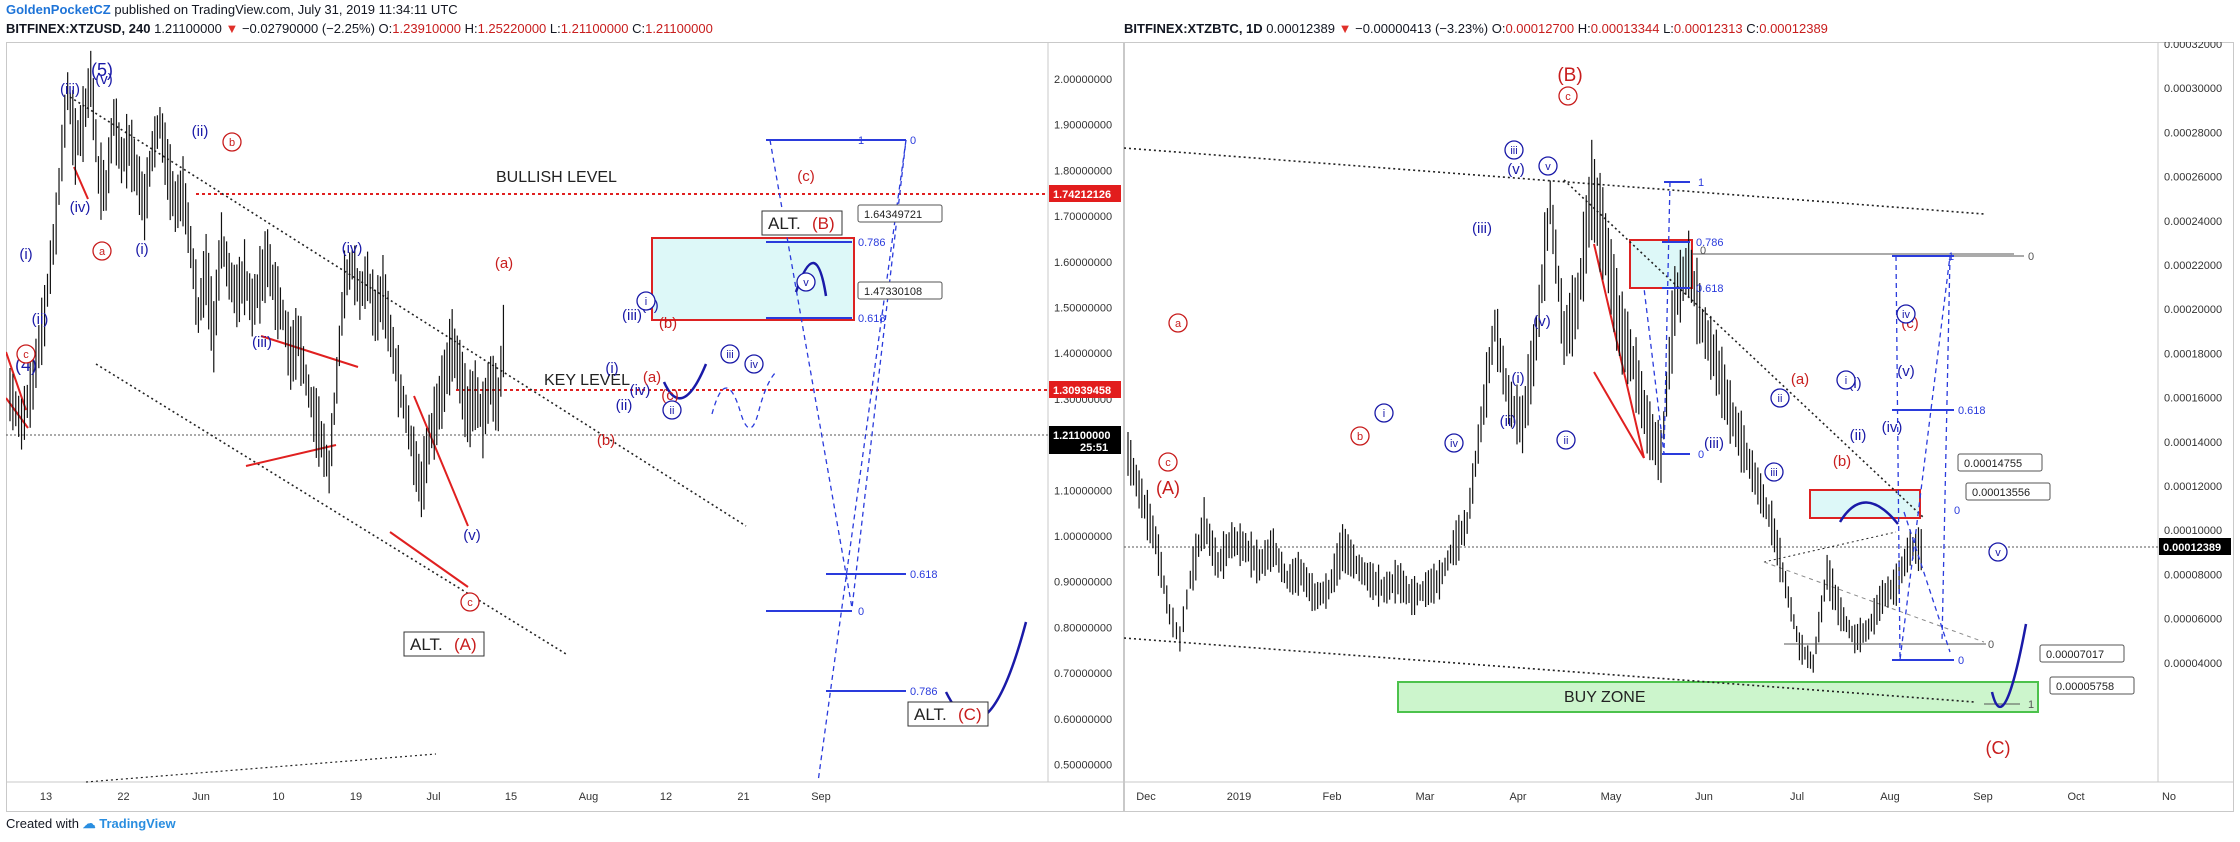 This screenshot has height=842, width=2240. I want to click on right-y-tick: 0.00020000, so click(2193, 310).